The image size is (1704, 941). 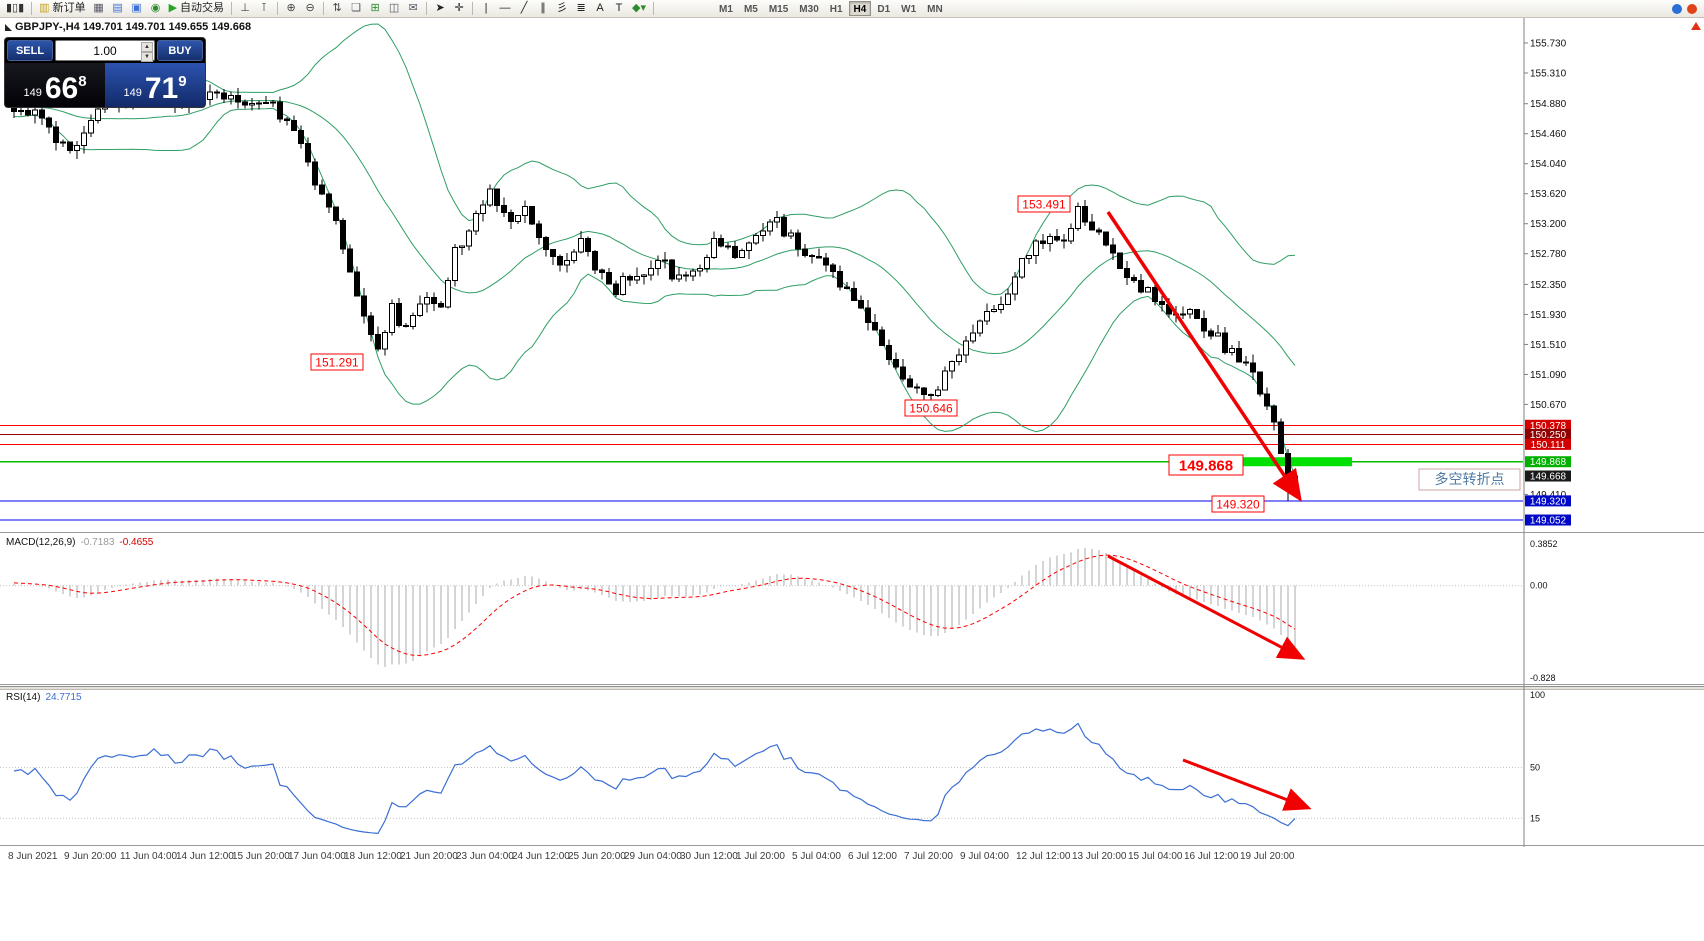 What do you see at coordinates (1696, 26) in the screenshot?
I see `scroll-up-icon` at bounding box center [1696, 26].